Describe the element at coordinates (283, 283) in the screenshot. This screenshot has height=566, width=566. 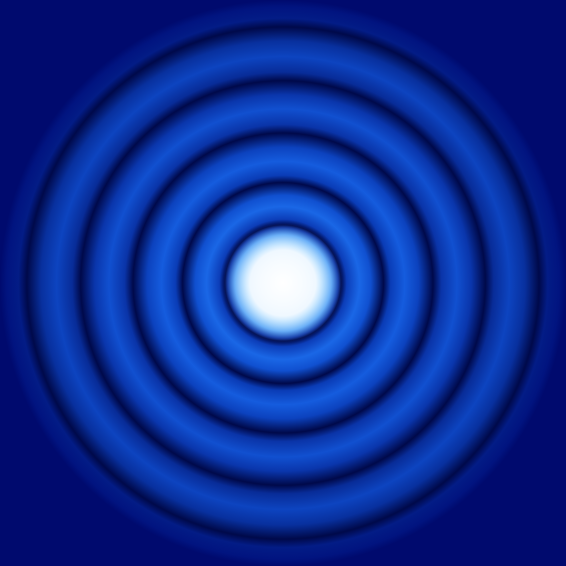
I see `bright-core` at that location.